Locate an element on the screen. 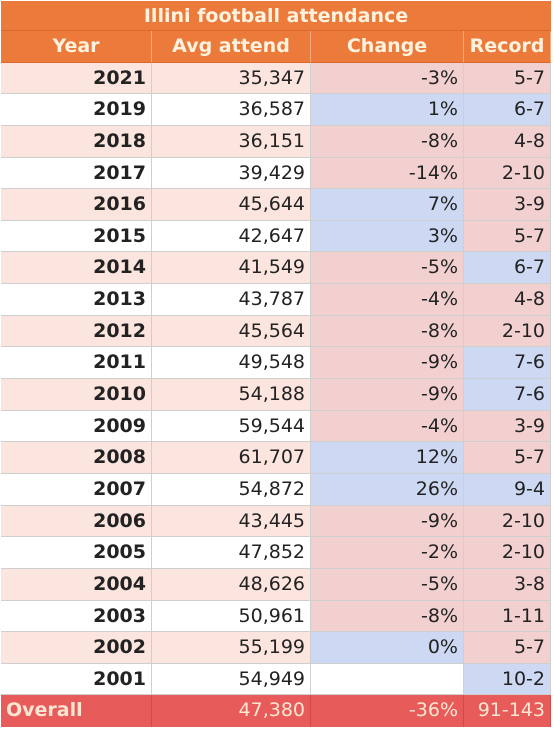 The width and height of the screenshot is (554, 732). avg-attend-cell: 36,151 is located at coordinates (231, 141).